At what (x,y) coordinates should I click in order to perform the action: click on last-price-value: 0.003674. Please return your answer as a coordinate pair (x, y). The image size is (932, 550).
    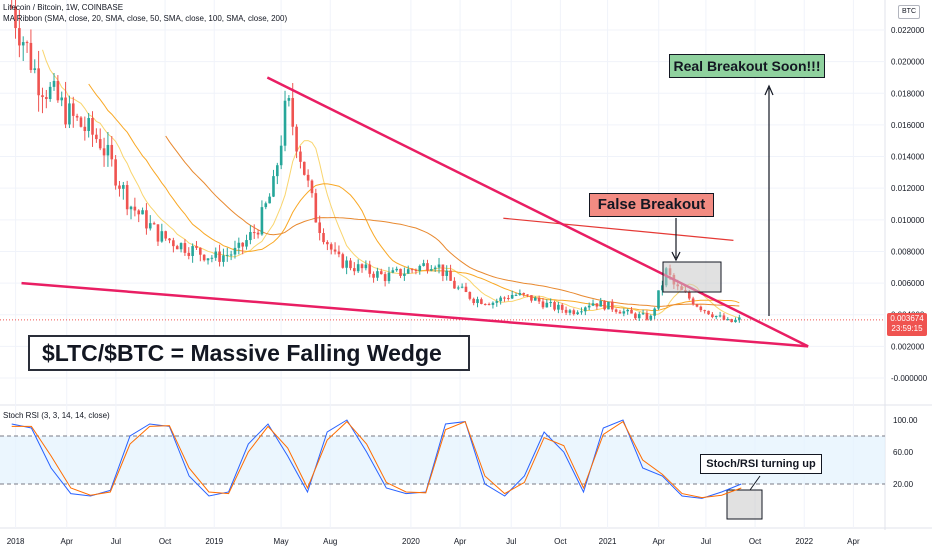
    Looking at the image, I should click on (907, 318).